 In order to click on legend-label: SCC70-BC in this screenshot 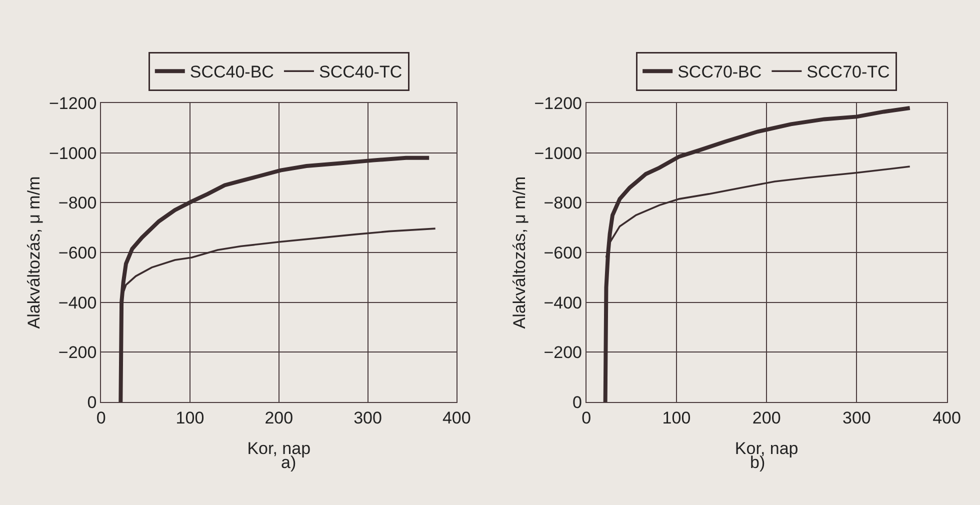, I will do `click(720, 72)`.